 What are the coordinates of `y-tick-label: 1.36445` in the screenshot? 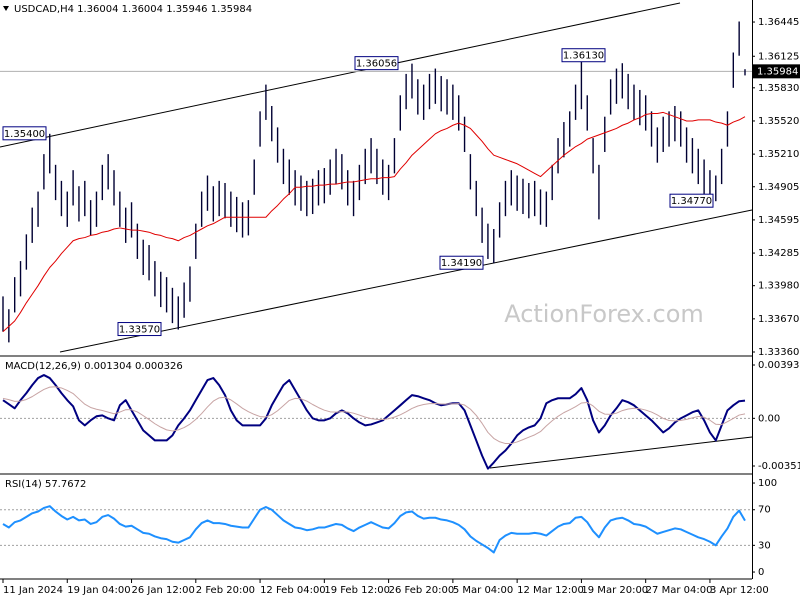 It's located at (778, 22).